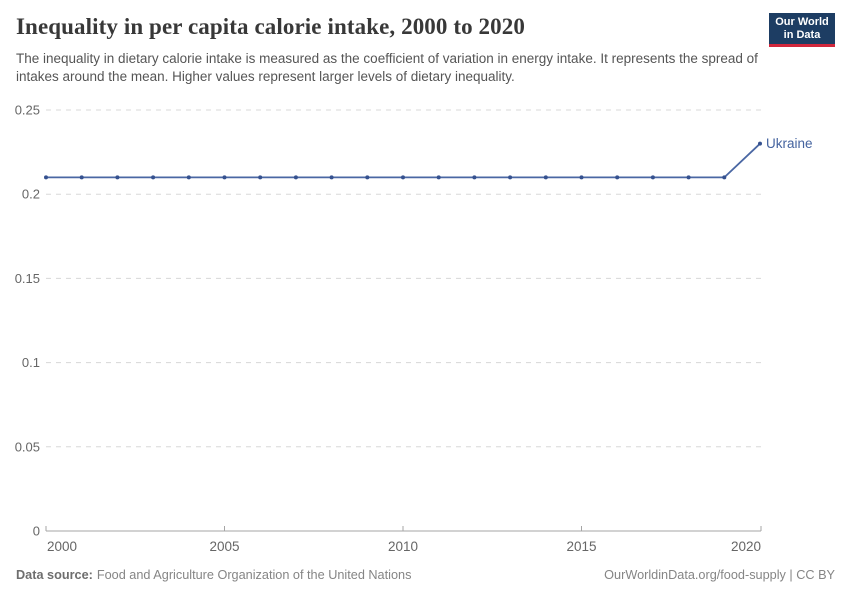  What do you see at coordinates (719, 575) in the screenshot?
I see `owid-url-license-link: OurWorldinData.org/food-supply | CC BY` at bounding box center [719, 575].